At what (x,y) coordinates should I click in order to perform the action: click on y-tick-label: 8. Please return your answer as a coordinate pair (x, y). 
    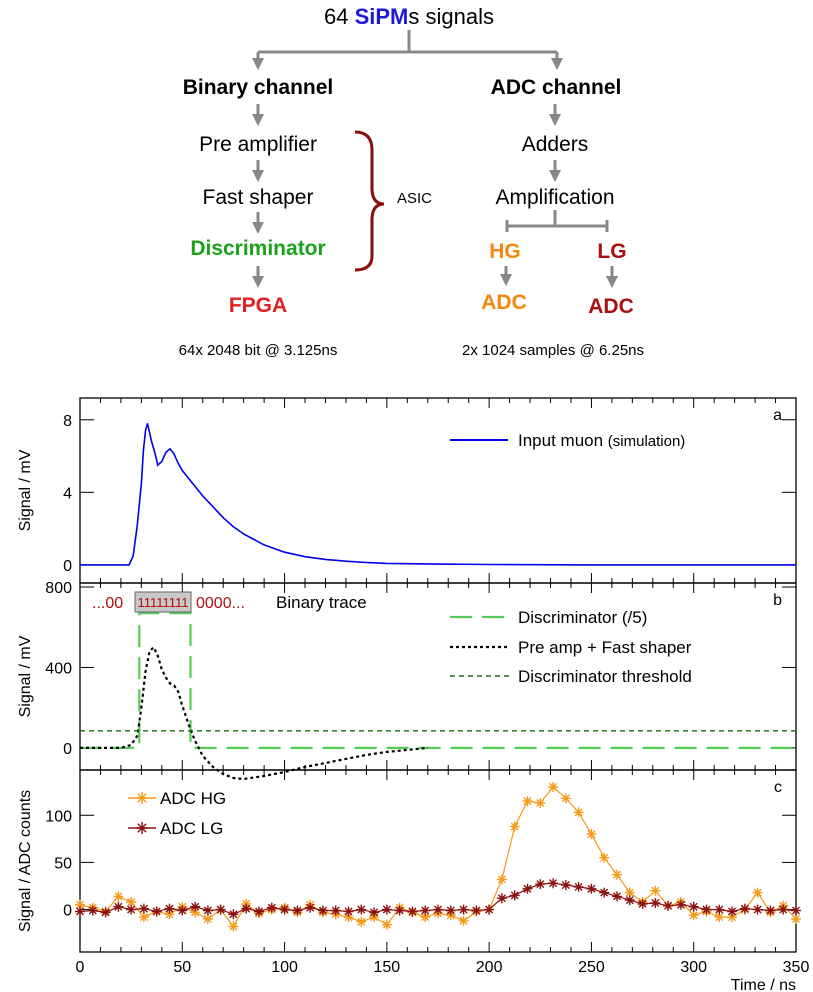
    Looking at the image, I should click on (67, 421).